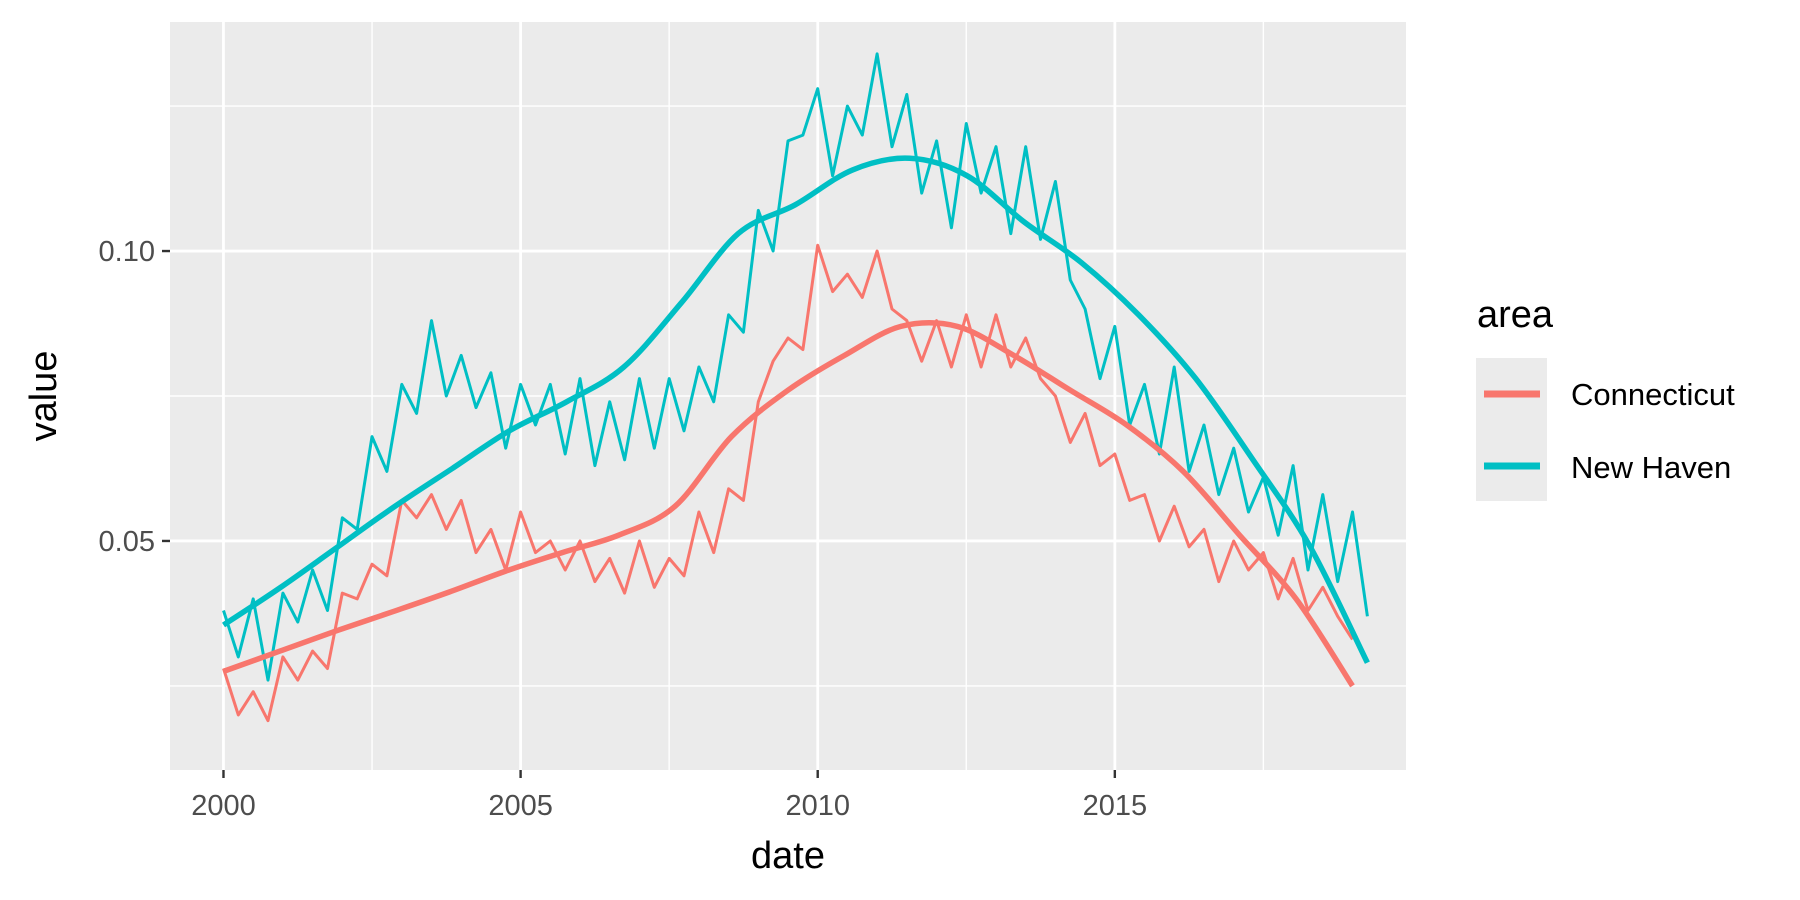  What do you see at coordinates (1515, 315) in the screenshot?
I see `legend-title: area` at bounding box center [1515, 315].